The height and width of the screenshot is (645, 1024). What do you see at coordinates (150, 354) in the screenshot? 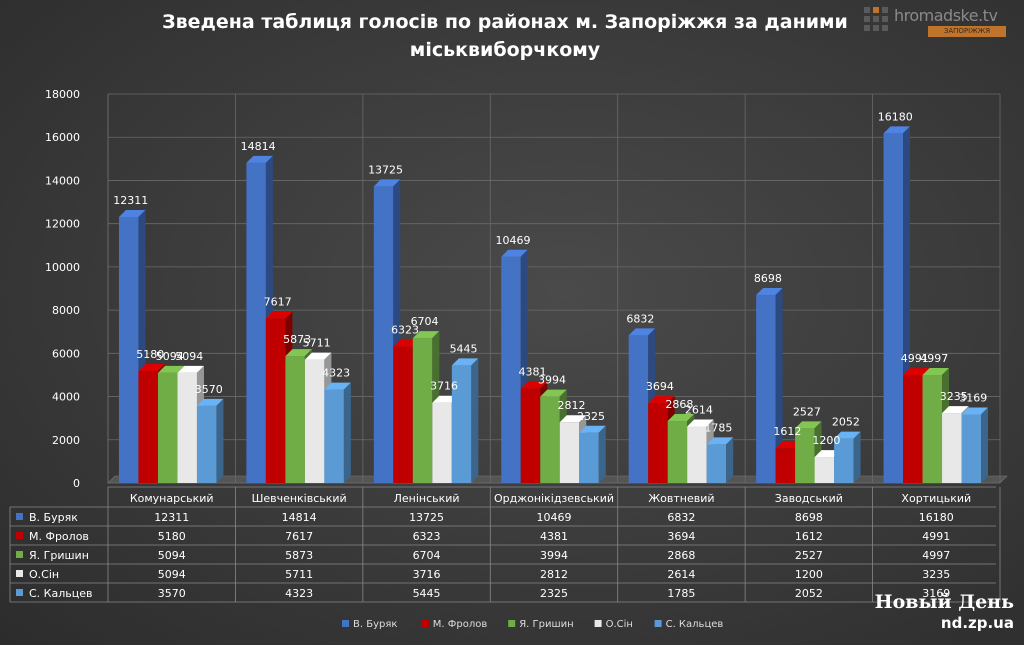
I see `data-label: 5180` at bounding box center [150, 354].